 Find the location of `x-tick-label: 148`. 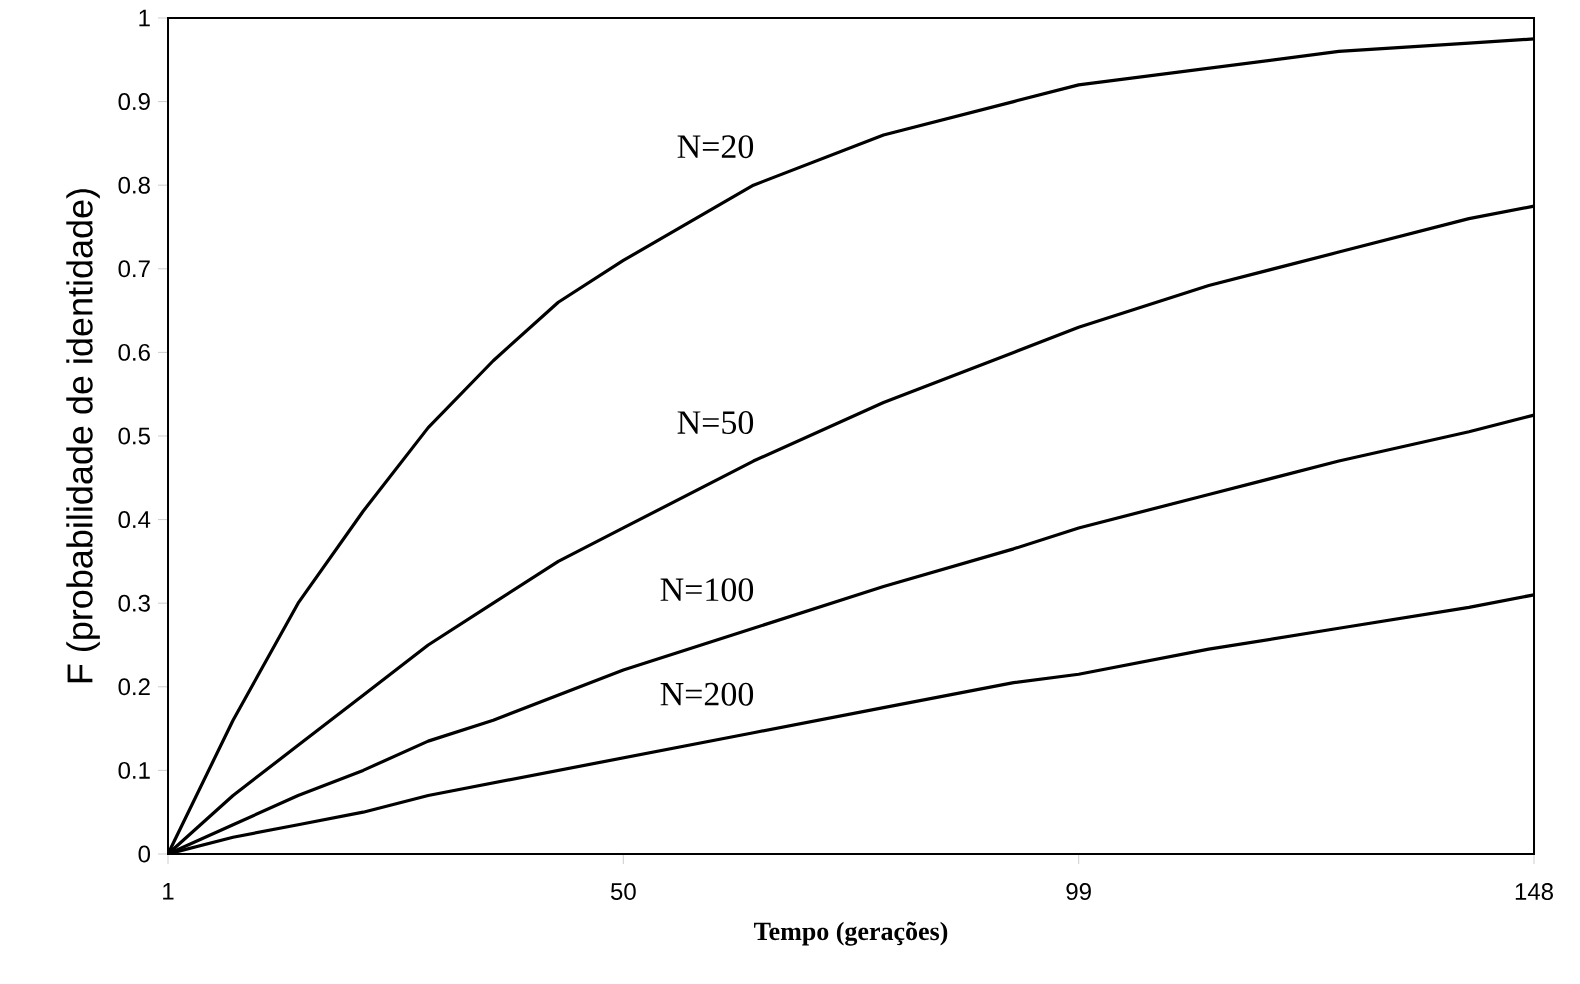

x-tick-label: 148 is located at coordinates (1534, 892).